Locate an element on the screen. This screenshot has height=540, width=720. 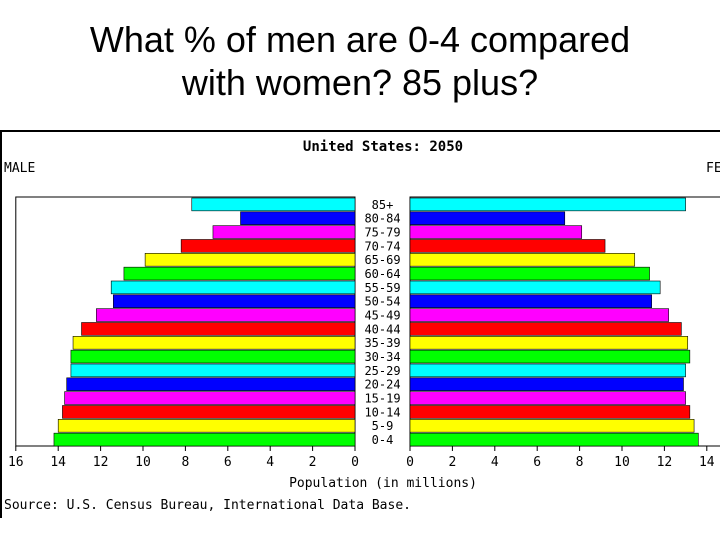
slide-title-line-1: What % of men are 0-4 compared is located at coordinates (360, 39).